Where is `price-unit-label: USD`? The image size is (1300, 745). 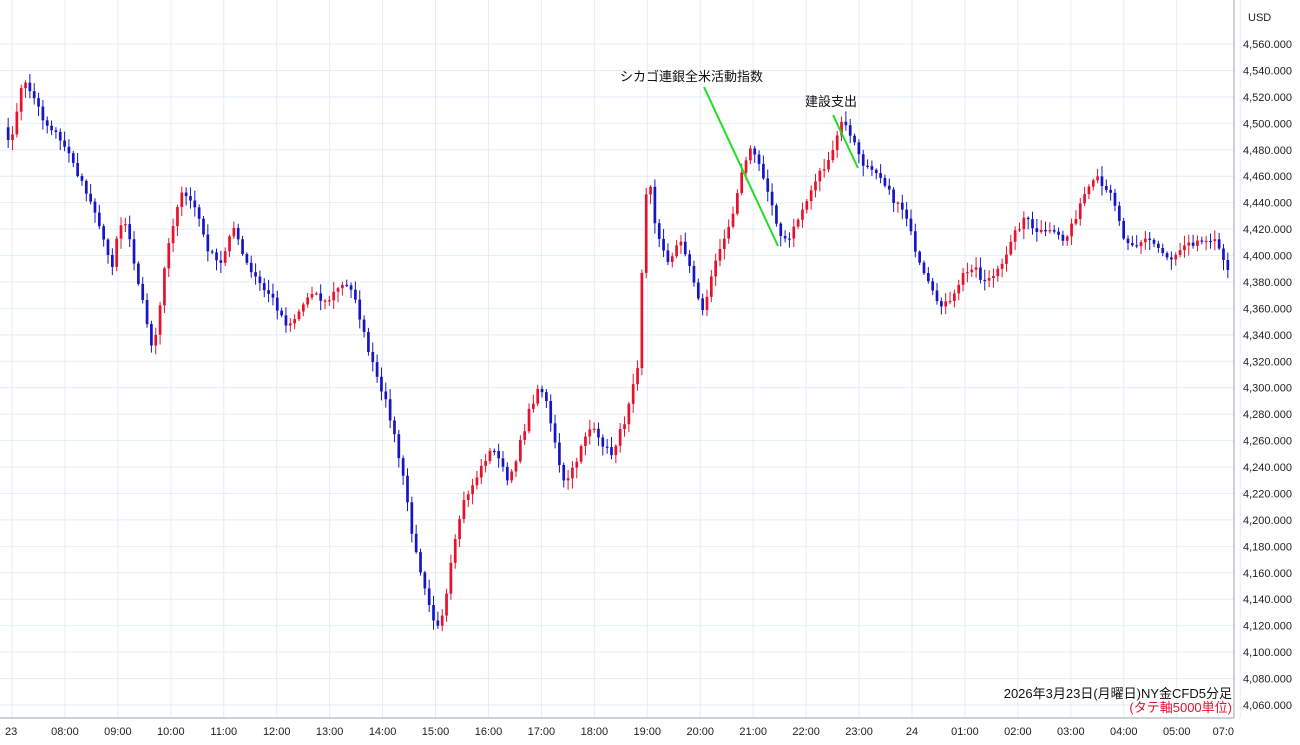 price-unit-label: USD is located at coordinates (1259, 18).